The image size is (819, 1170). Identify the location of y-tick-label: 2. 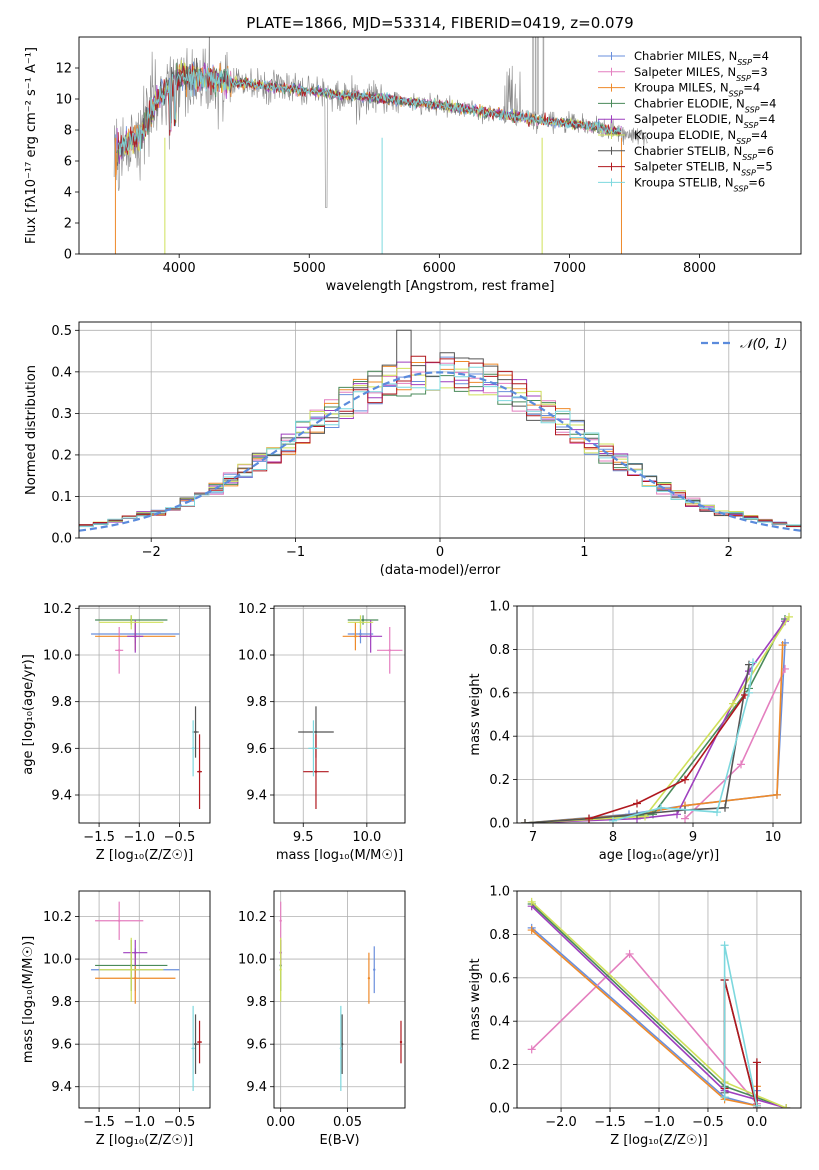
(68, 224).